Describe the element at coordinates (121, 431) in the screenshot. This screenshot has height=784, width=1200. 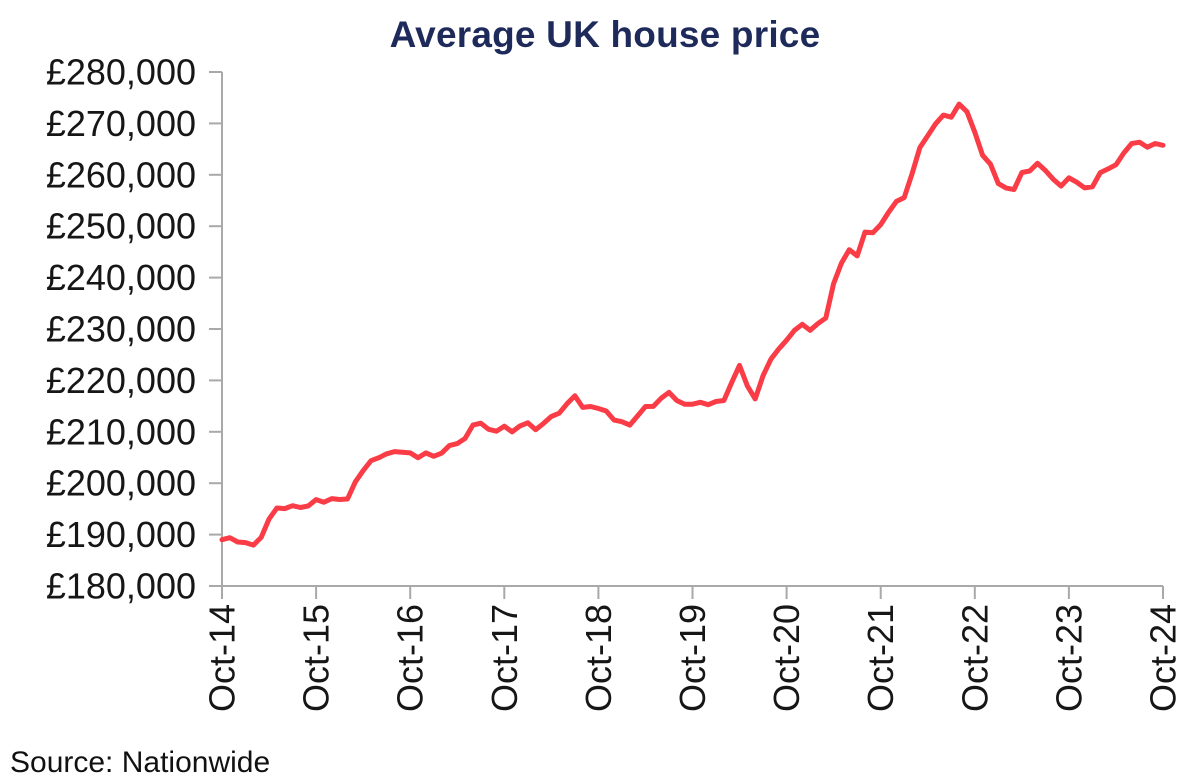
I see `y-tick-label: £210,000` at that location.